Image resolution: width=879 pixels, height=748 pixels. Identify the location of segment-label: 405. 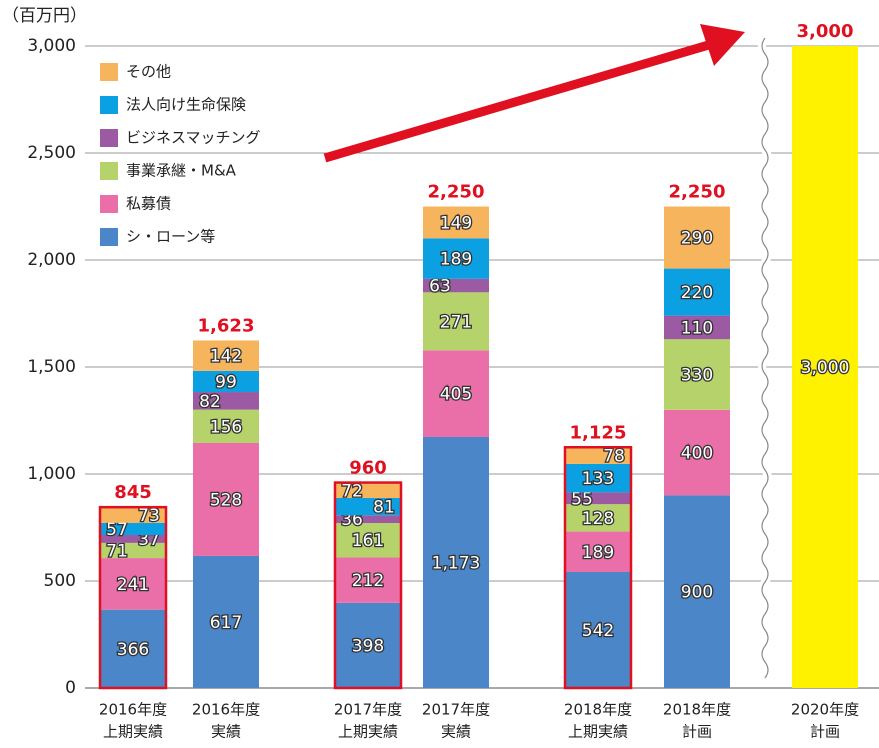
(456, 395).